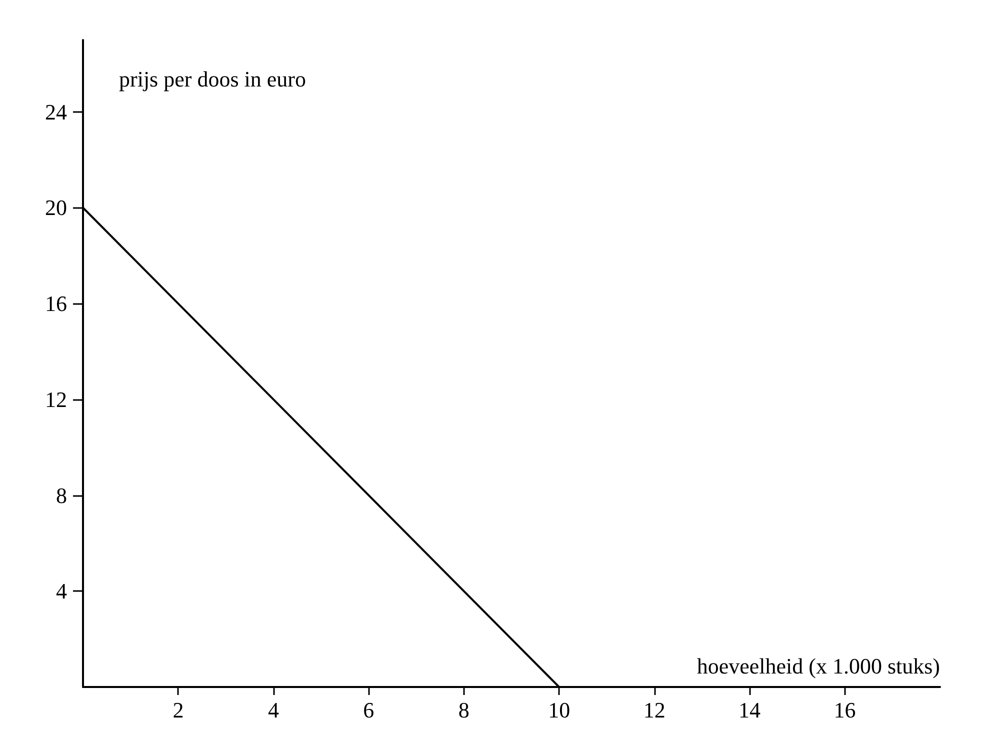 The image size is (981, 736). I want to click on x-axis-title: hoeveelheid (x 1.000 stuks), so click(818, 666).